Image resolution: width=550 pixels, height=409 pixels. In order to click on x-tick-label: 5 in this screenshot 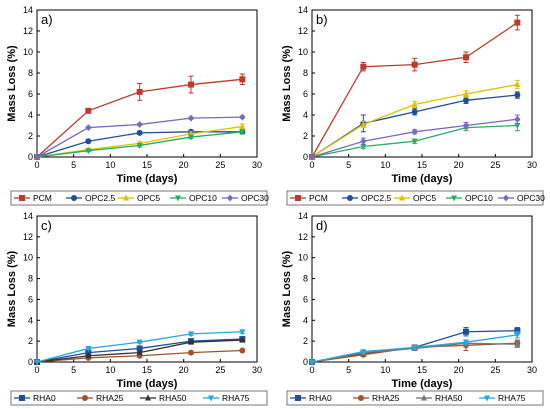, I will do `click(348, 370)`.